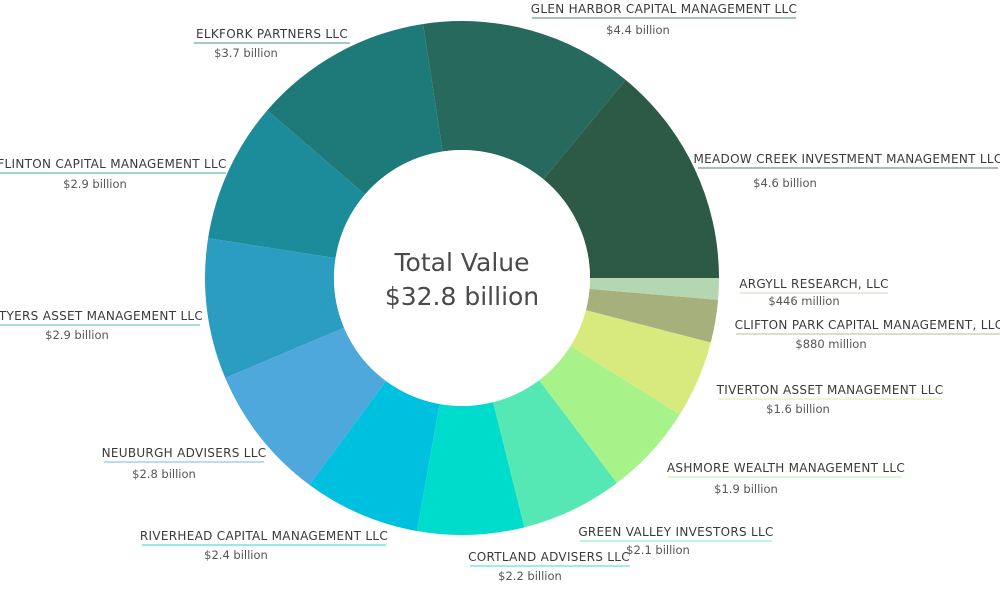  I want to click on slice-label-name: TYERS ASSET MANAGEMENT LLC, so click(101, 316).